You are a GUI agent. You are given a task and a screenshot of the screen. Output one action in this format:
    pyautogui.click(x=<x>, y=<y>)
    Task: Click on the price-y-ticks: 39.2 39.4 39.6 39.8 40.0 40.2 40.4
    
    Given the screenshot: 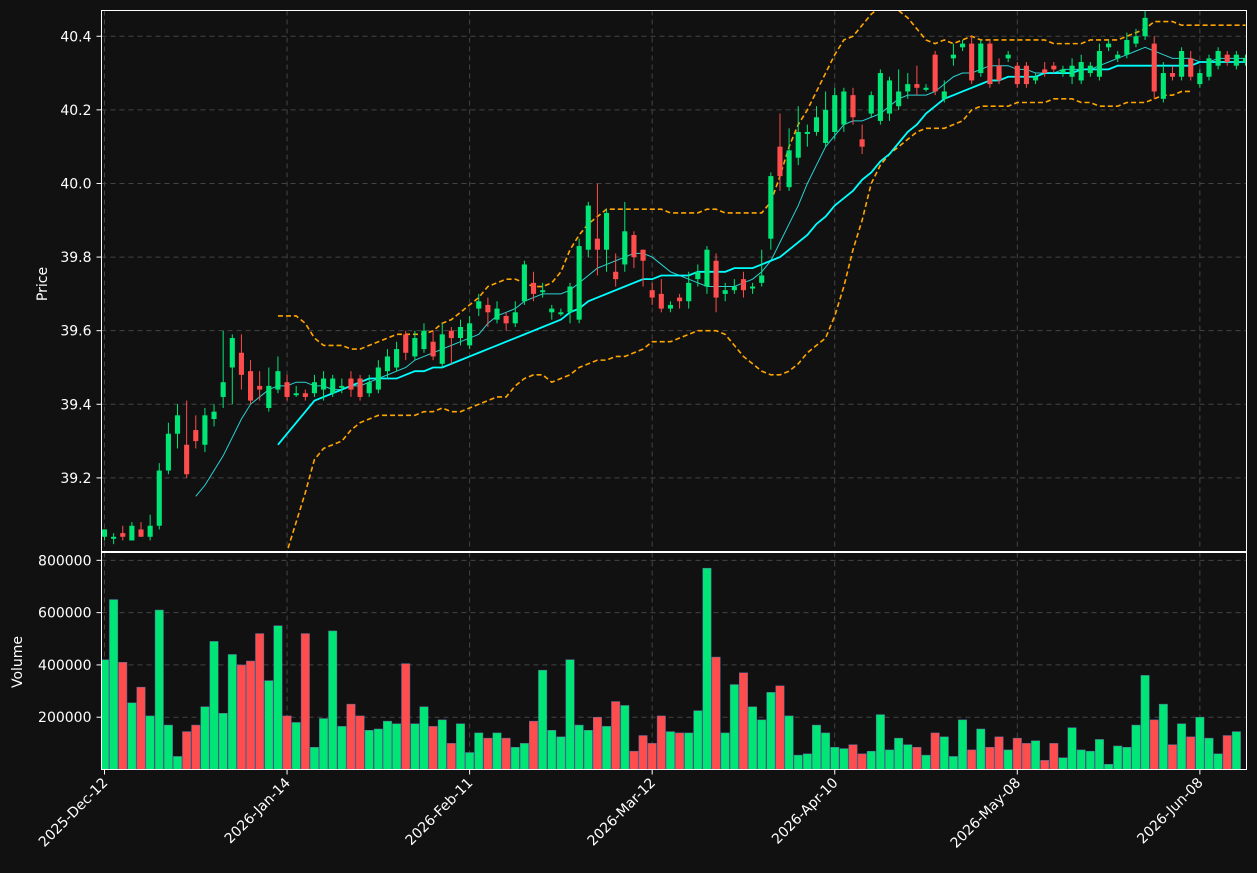 What is the action you would take?
    pyautogui.click(x=81, y=258)
    